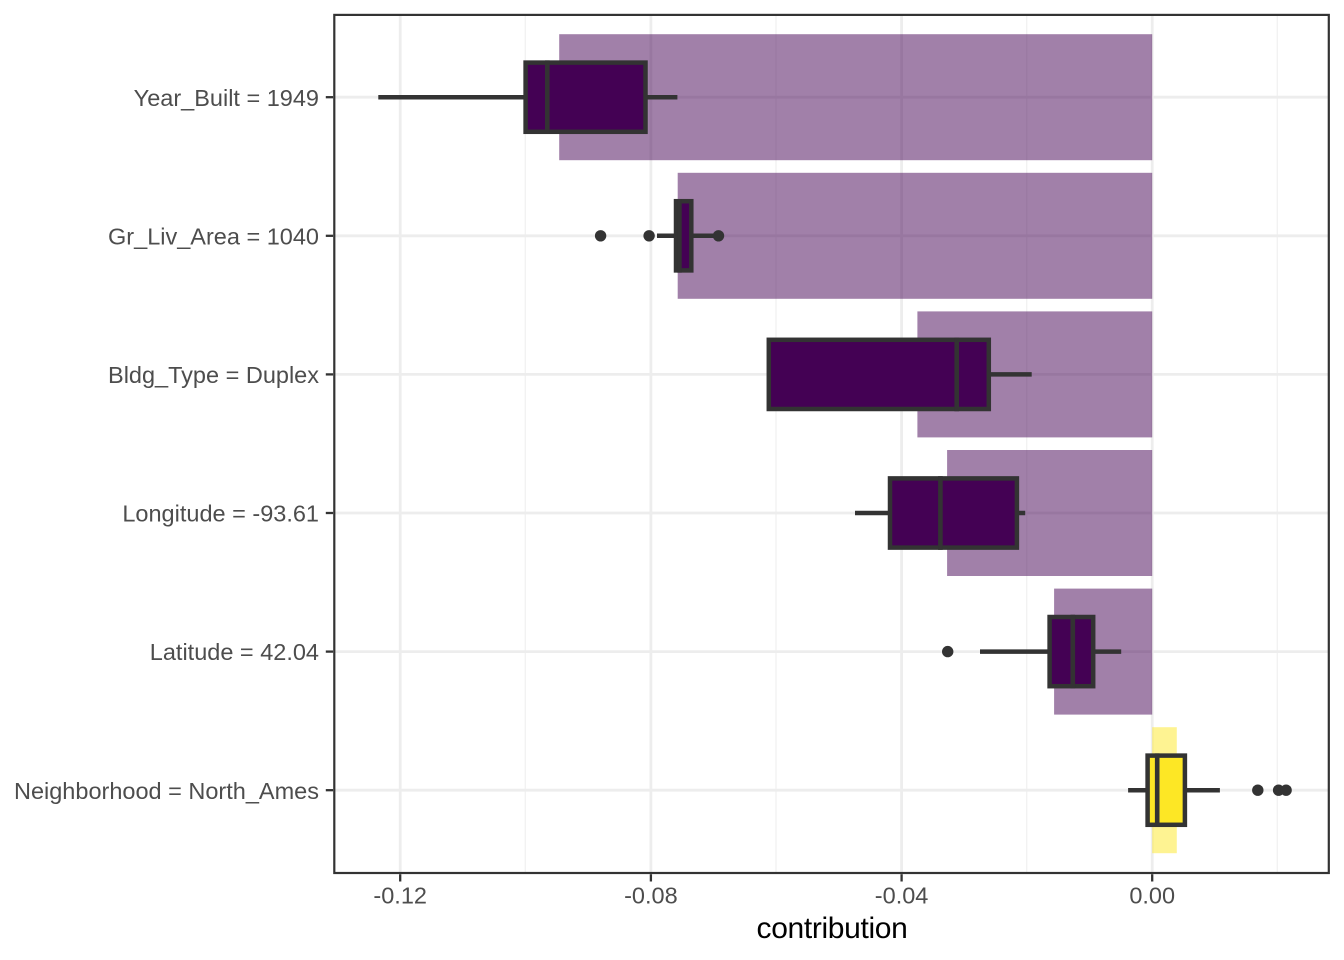 The image size is (1344, 960). I want to click on svg-text: Gr_Liv_Area = 1040, so click(213, 236).